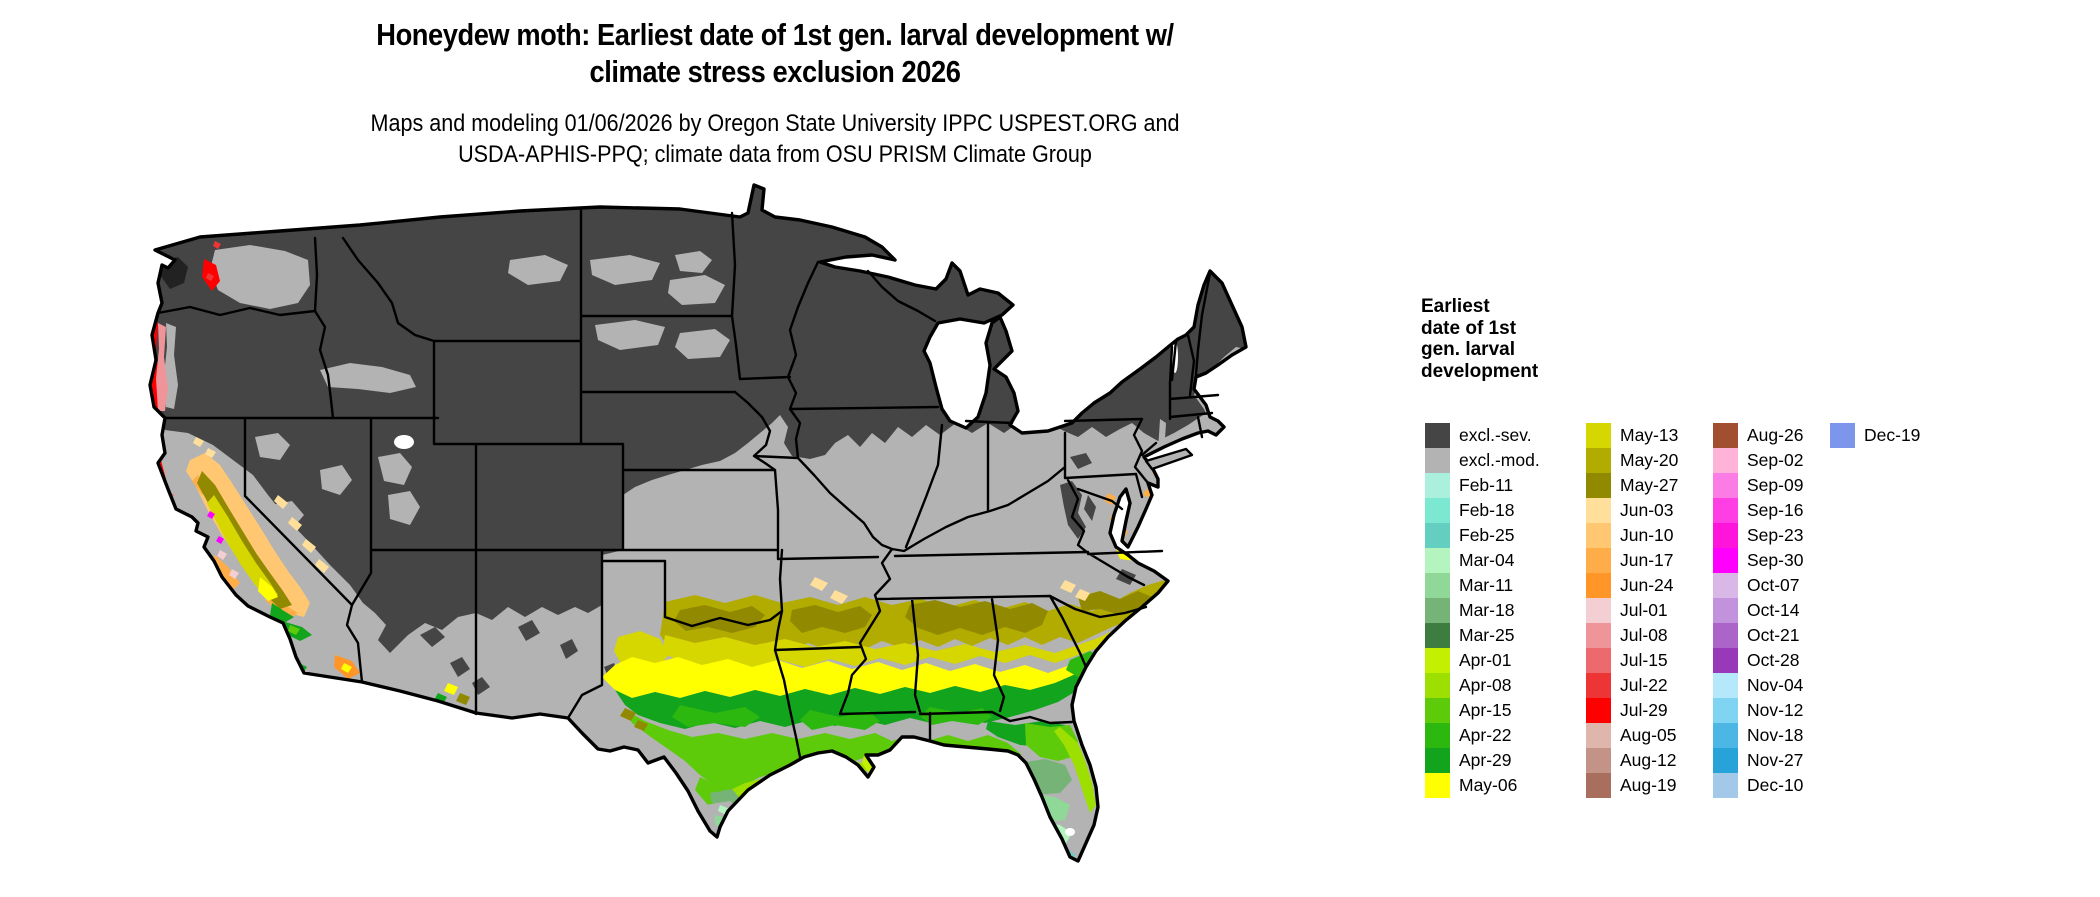  Describe the element at coordinates (404, 442) in the screenshot. I see `great-salt-lake` at that location.